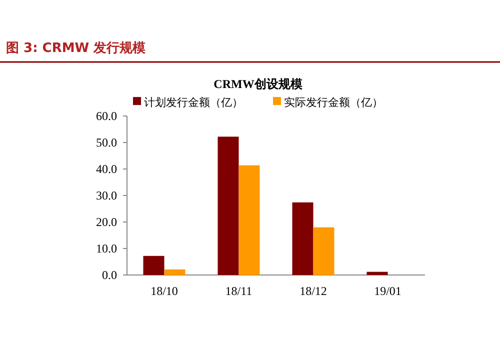  What do you see at coordinates (106, 169) in the screenshot?
I see `y-tick-label: 40.0` at bounding box center [106, 169].